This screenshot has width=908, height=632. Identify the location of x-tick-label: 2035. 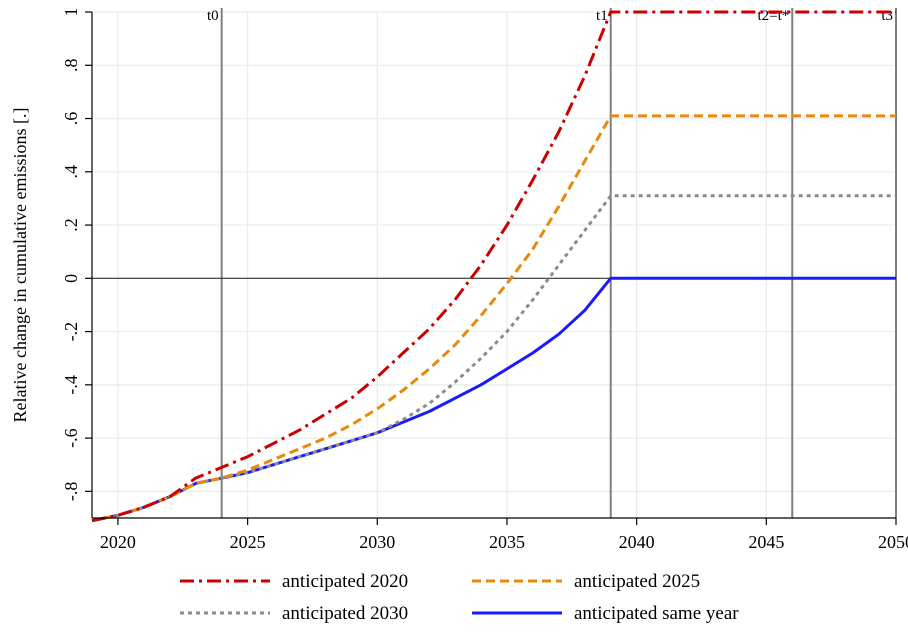
(507, 542).